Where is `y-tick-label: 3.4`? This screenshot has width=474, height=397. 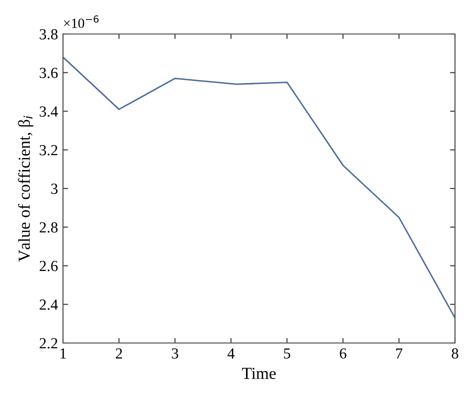
y-tick-label: 3.4 is located at coordinates (49, 111).